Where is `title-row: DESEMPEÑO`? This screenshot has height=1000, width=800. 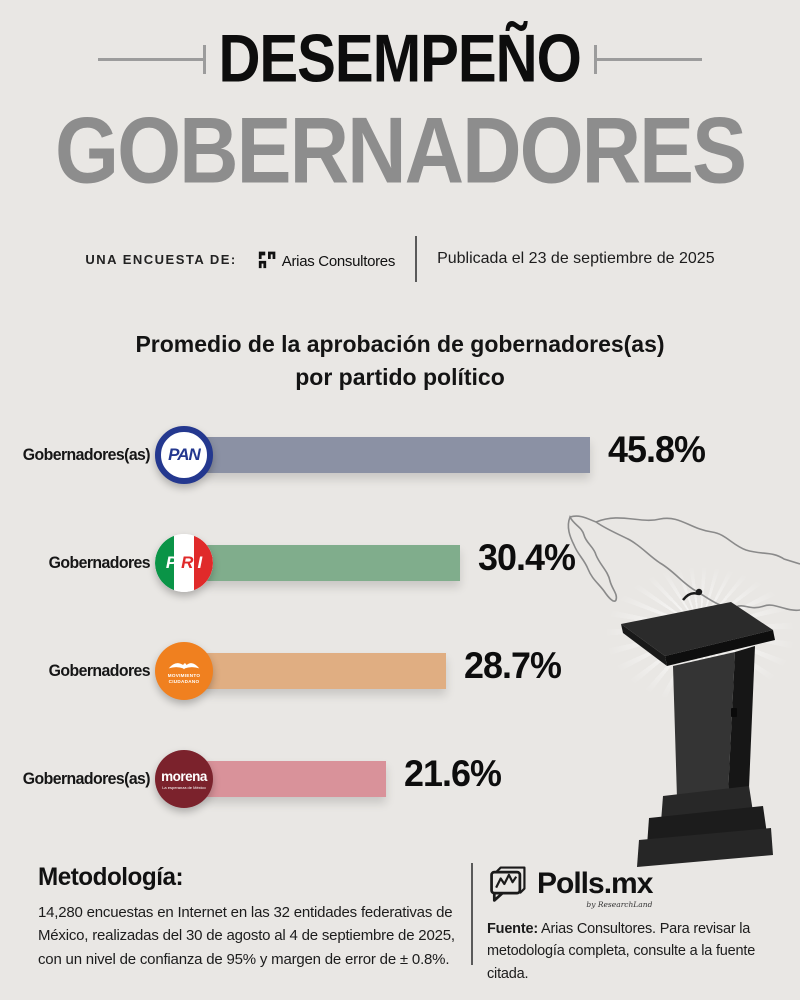
title-row: DESEMPEÑO is located at coordinates (400, 59).